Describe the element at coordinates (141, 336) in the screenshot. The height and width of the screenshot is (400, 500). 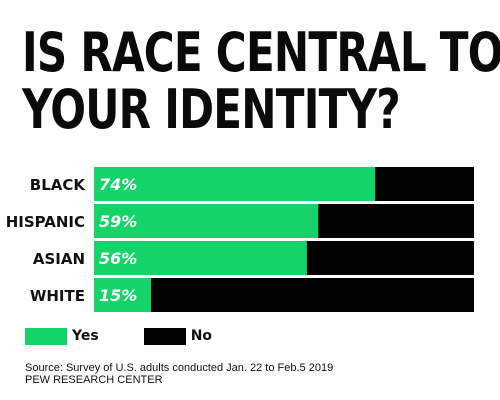
I see `legend: Yes No` at that location.